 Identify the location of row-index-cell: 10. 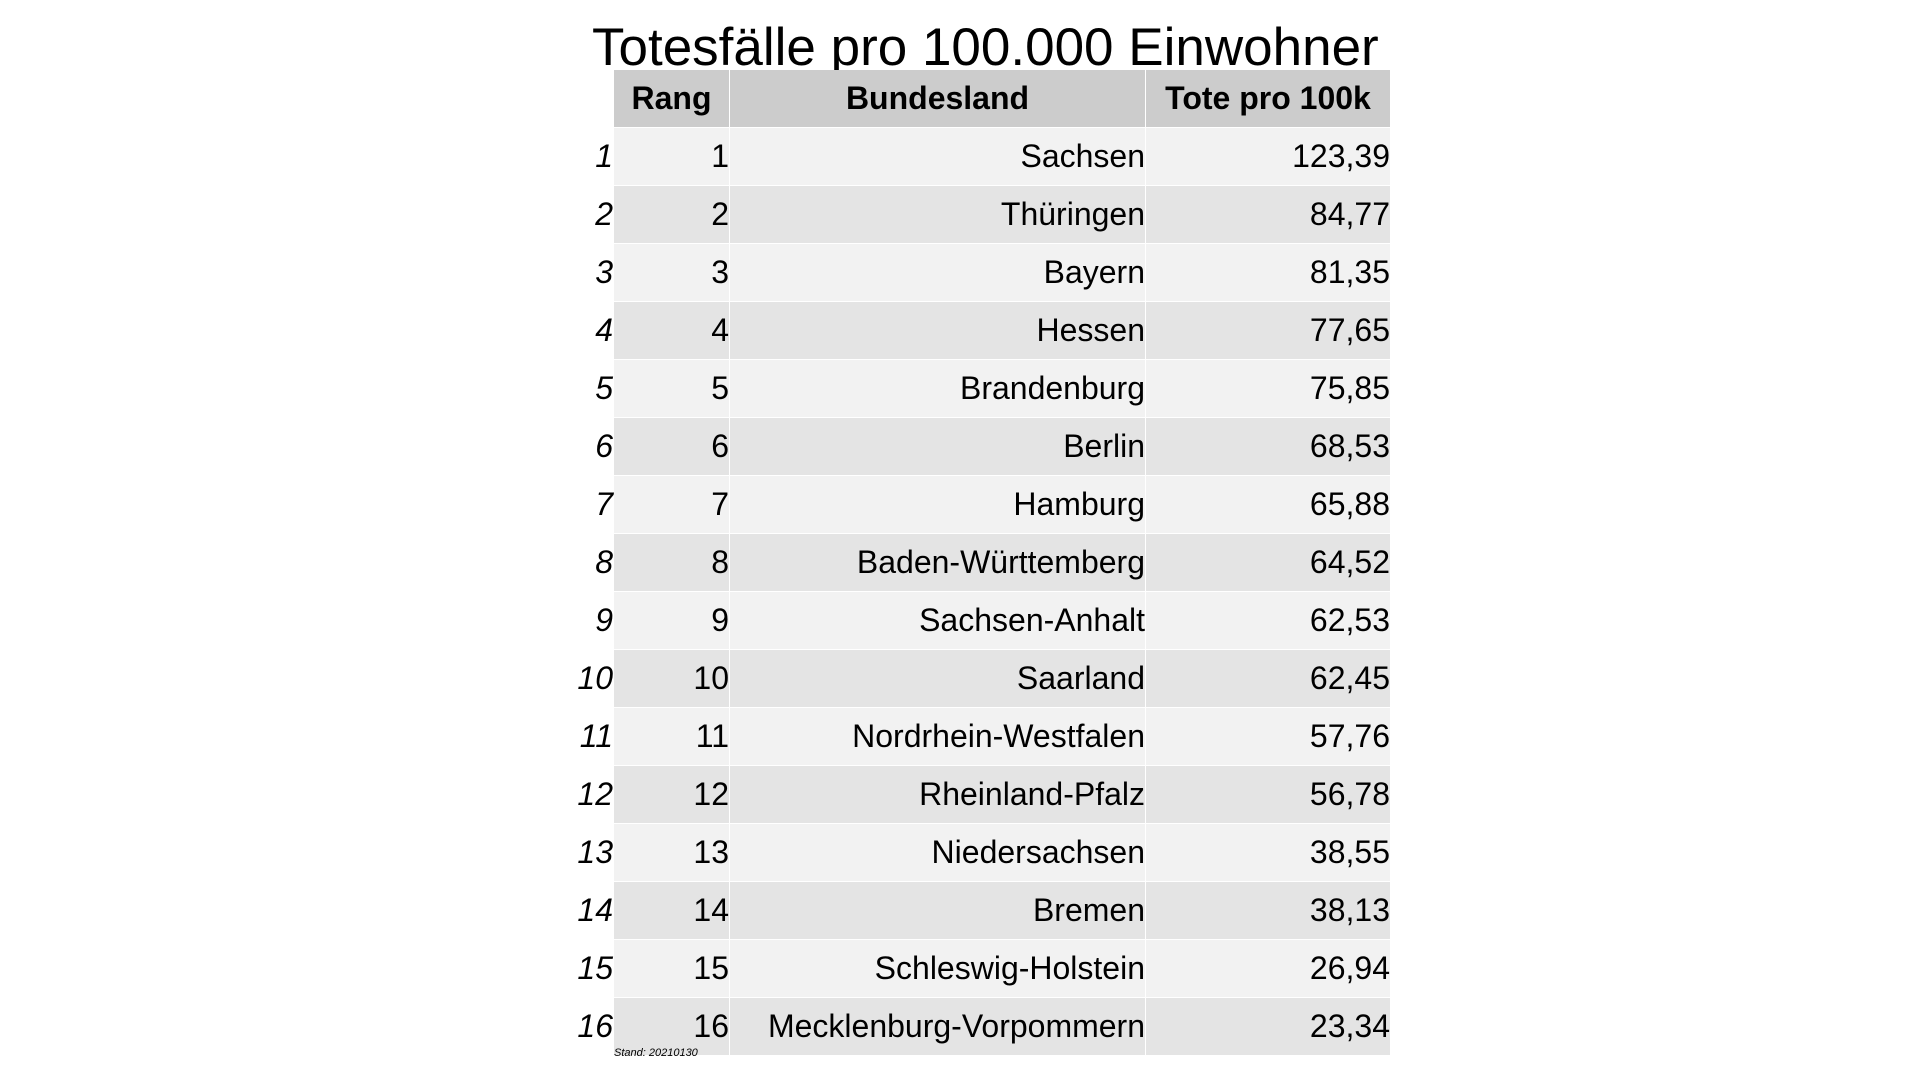
(587, 678).